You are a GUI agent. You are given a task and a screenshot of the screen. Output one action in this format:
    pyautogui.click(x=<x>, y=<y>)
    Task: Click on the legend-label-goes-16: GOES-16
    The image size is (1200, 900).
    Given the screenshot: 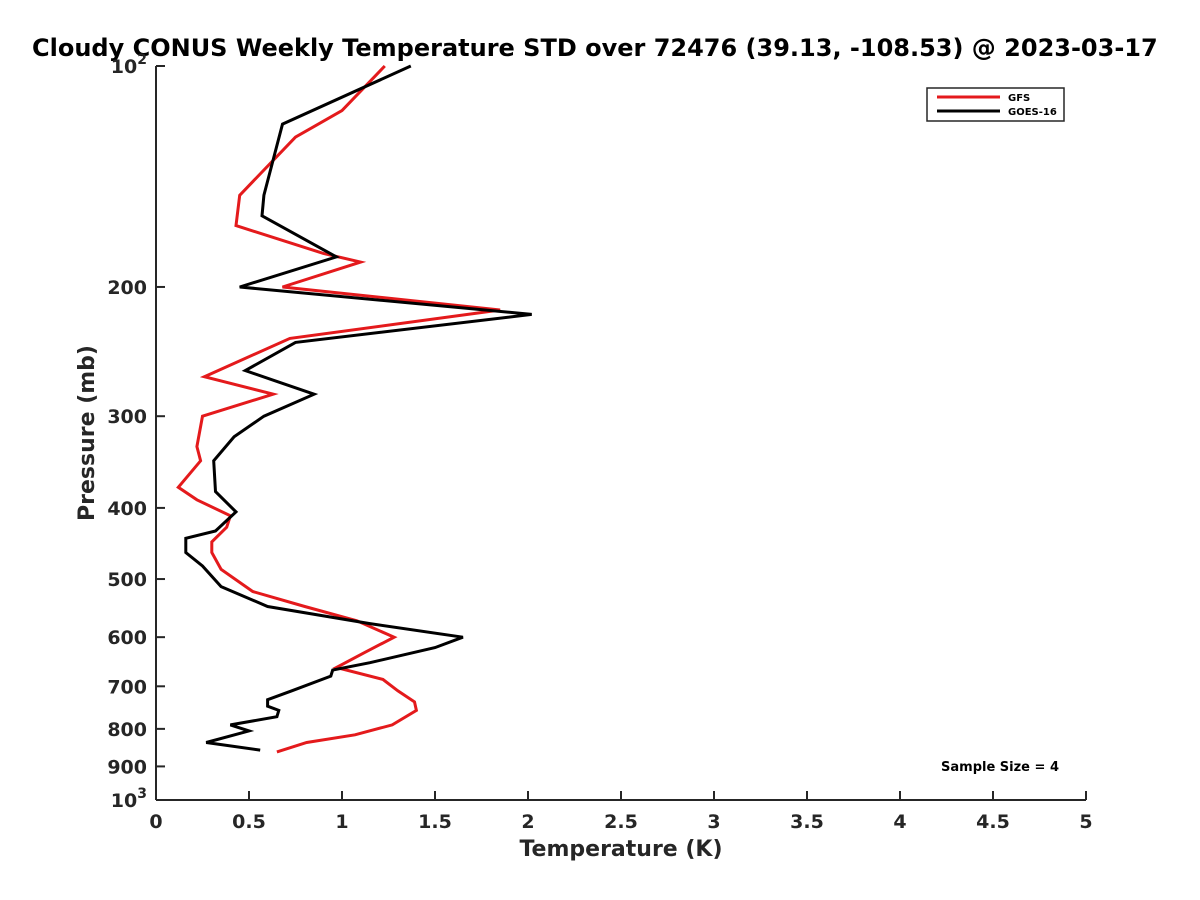 What is the action you would take?
    pyautogui.click(x=1032, y=112)
    